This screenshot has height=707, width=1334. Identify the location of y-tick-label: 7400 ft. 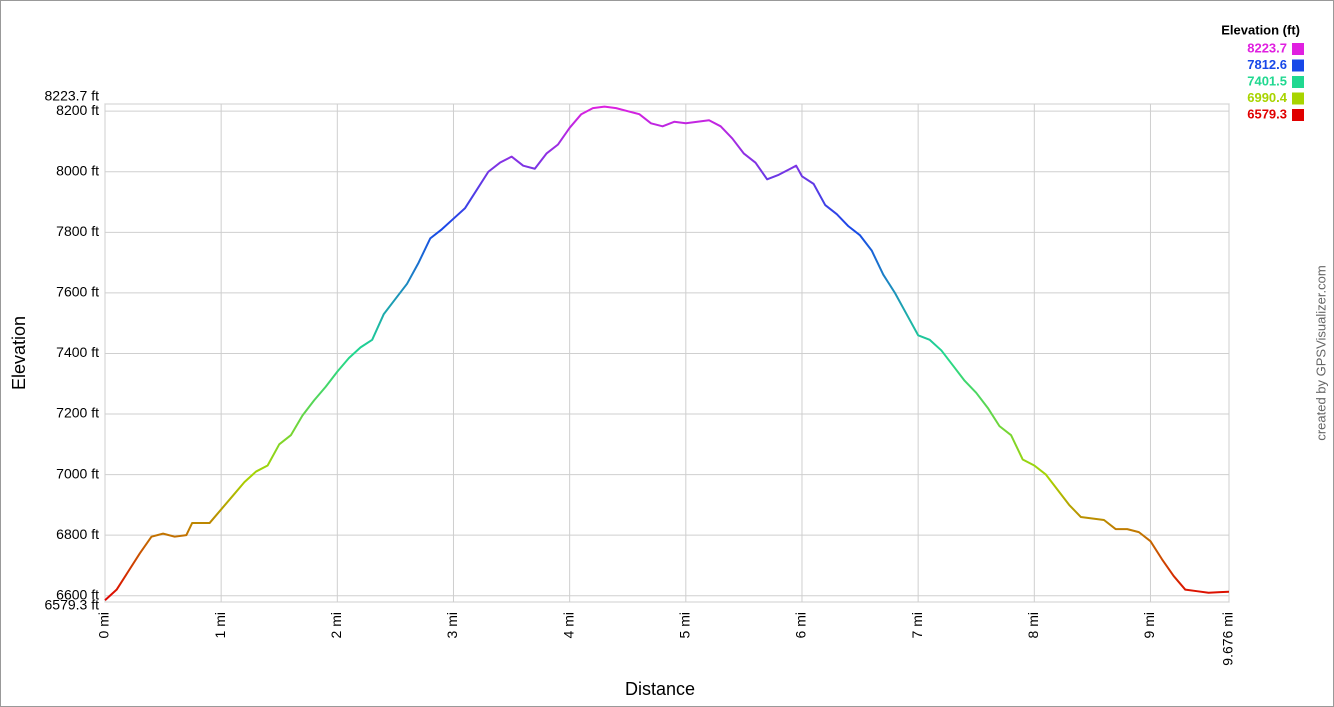
(77, 352).